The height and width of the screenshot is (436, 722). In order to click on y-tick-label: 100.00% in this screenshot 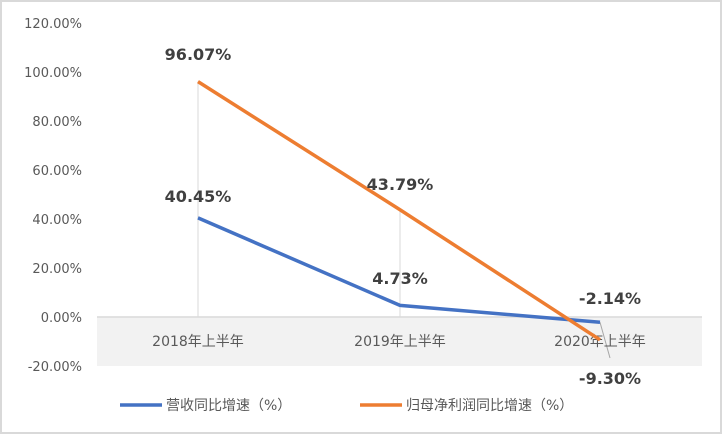, I will do `click(53, 73)`.